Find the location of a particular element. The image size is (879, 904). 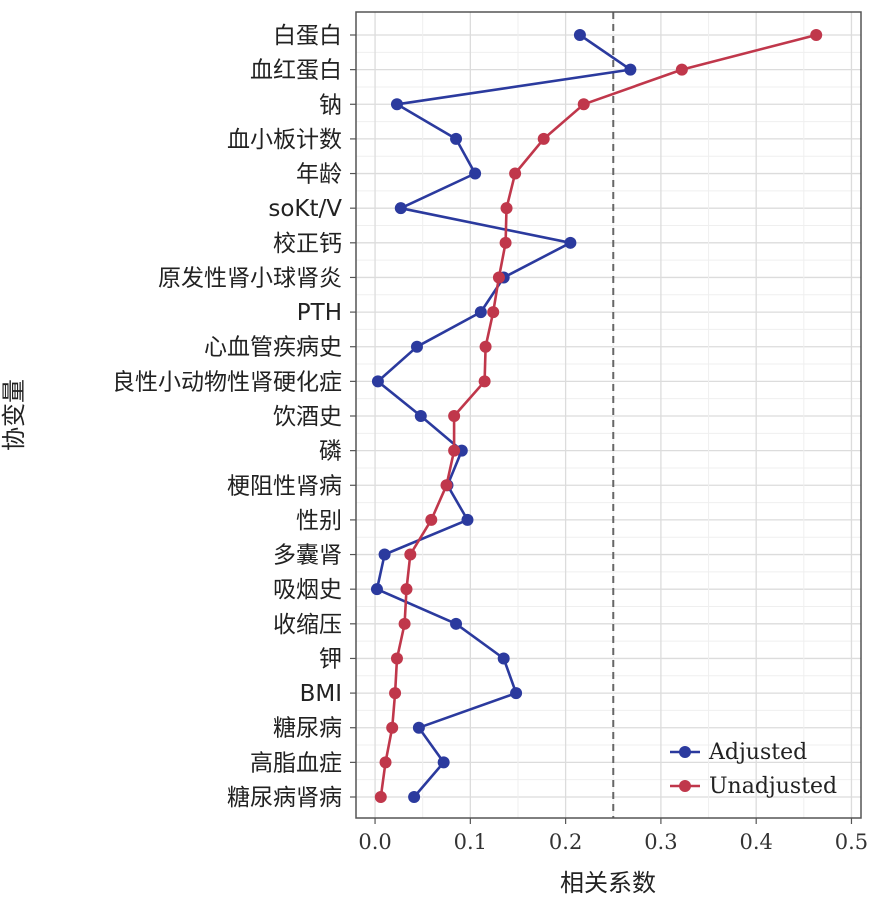

y-tick-label: 校正钙 is located at coordinates (307, 244).